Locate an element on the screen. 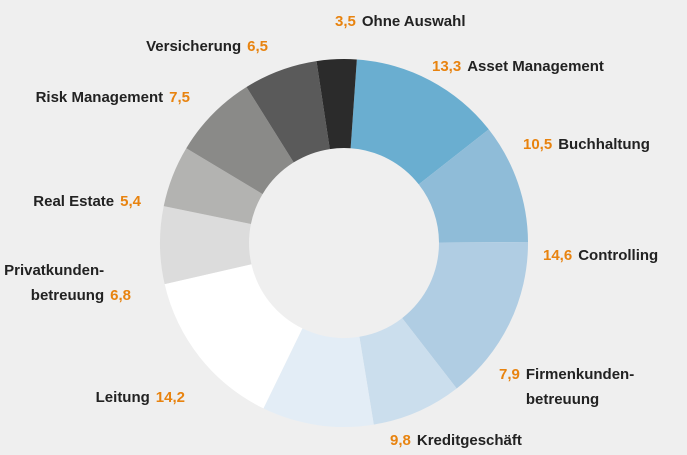 The height and width of the screenshot is (455, 687). category-label: Controlling is located at coordinates (618, 255).